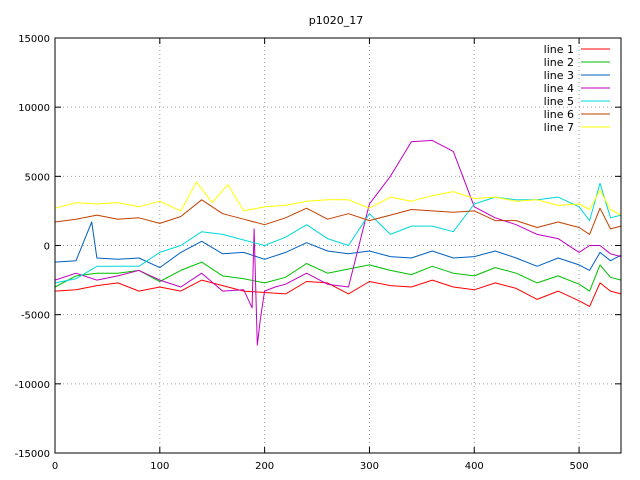  Describe the element at coordinates (47, 247) in the screenshot. I see `y-tick-label: 0` at that location.